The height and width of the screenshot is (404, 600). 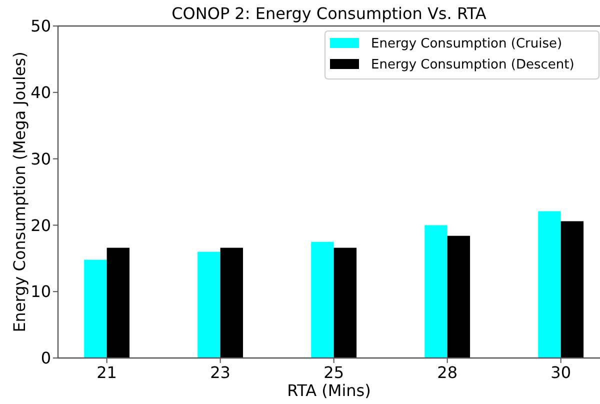 I want to click on y-tick-label: 50, so click(x=40, y=26).